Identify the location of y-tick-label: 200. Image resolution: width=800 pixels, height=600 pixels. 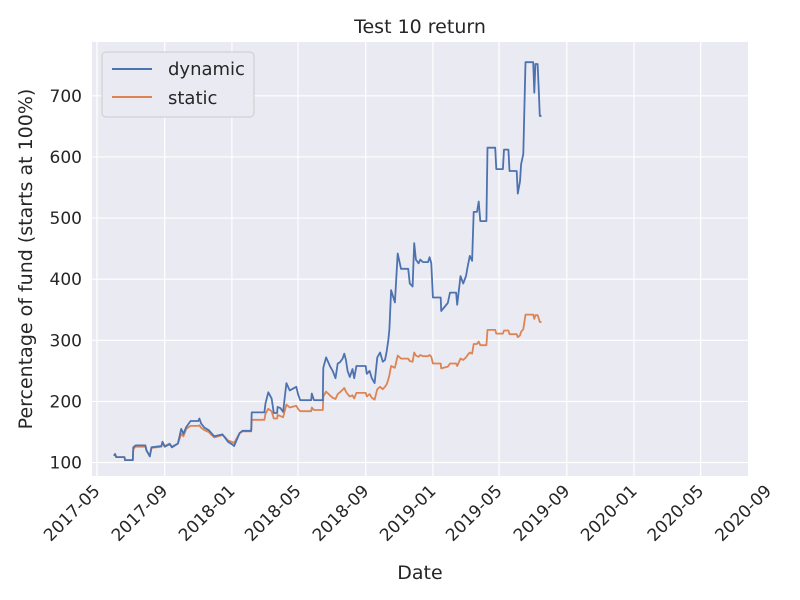
(66, 402).